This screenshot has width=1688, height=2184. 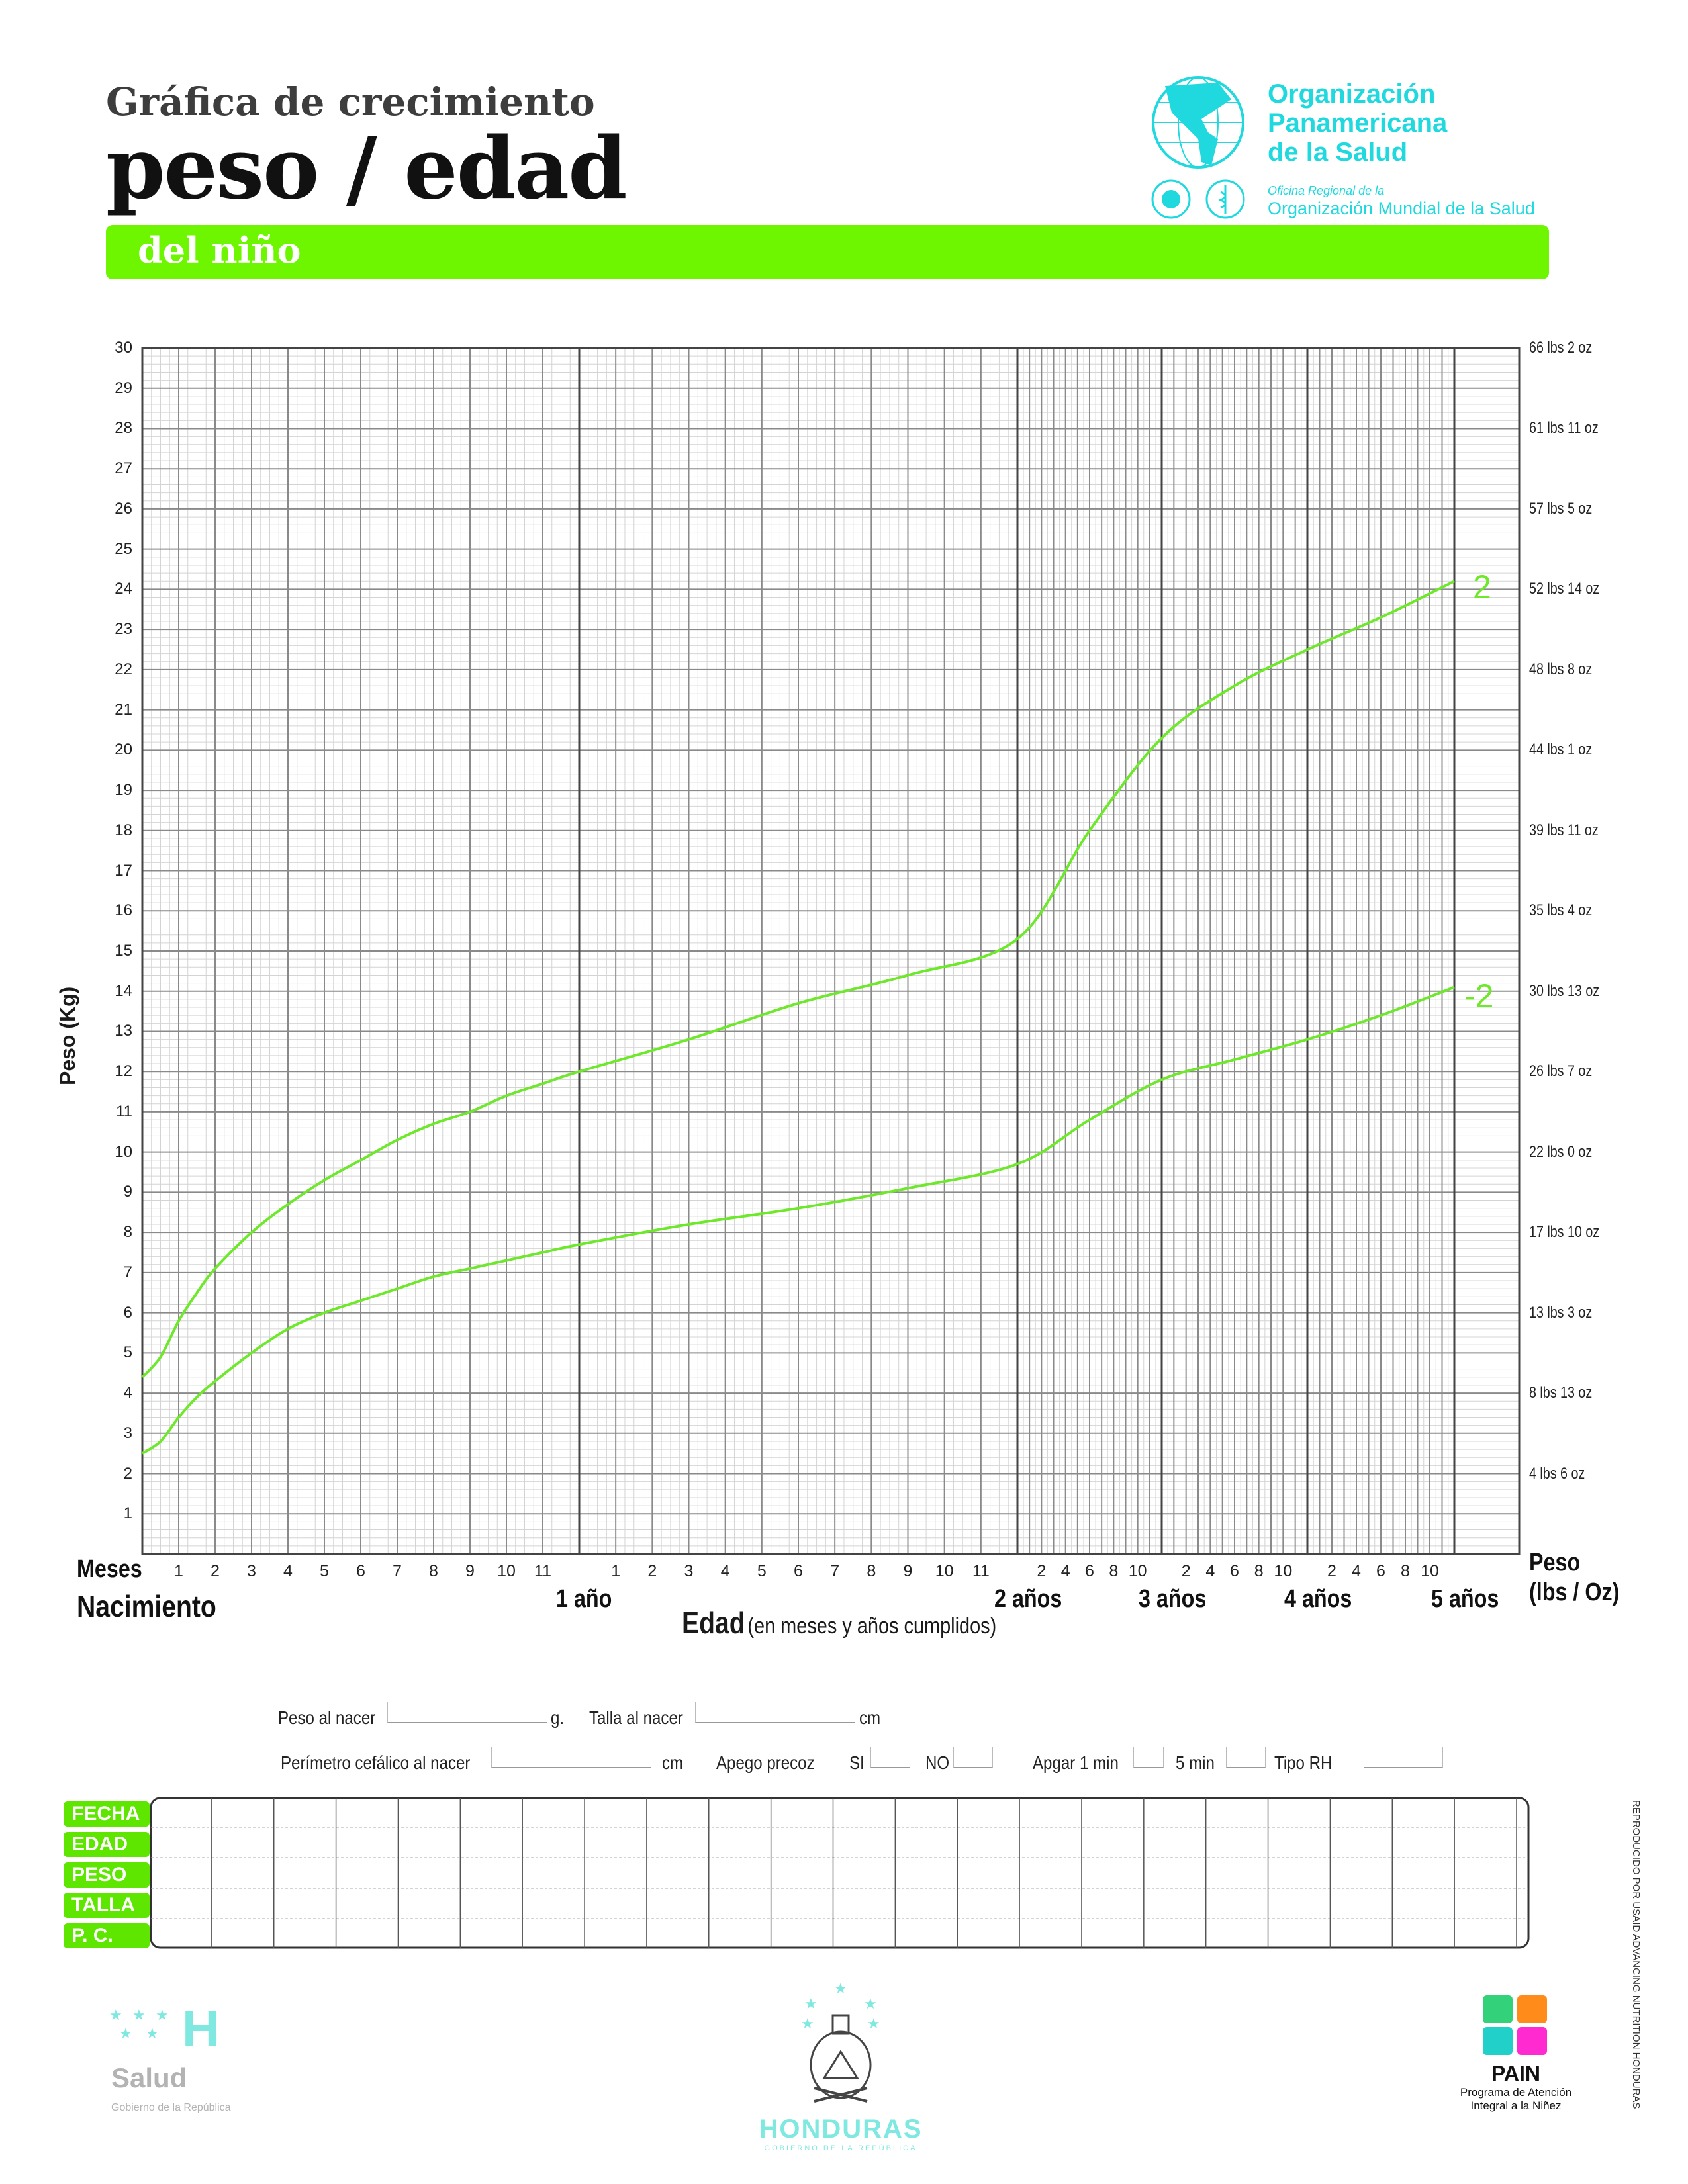 I want to click on chart-subtitle: Gráfica de crecimiento, so click(x=350, y=101).